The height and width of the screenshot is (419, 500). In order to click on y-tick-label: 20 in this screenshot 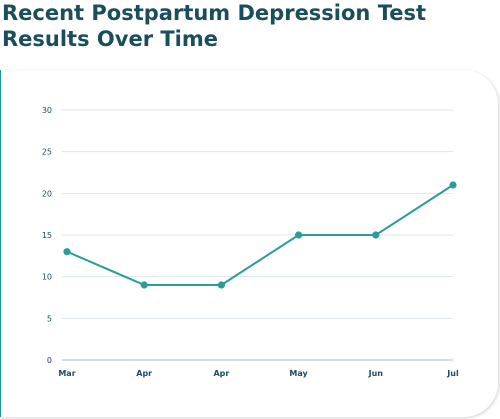, I will do `click(47, 193)`.